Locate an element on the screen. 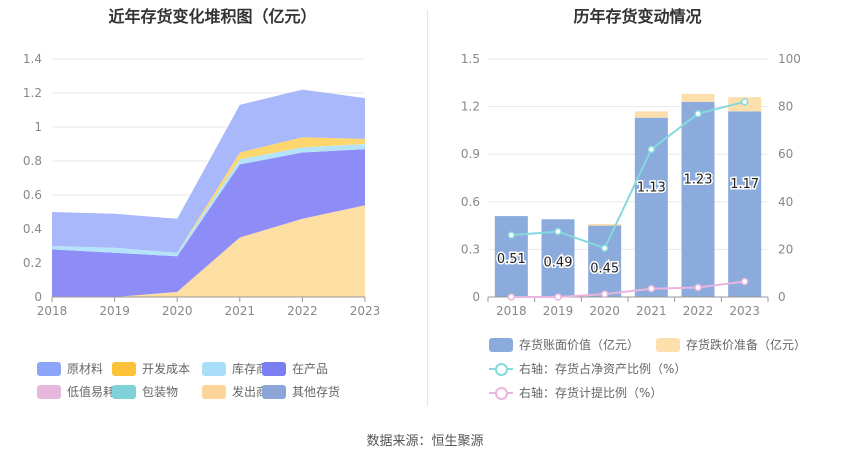 Image resolution: width=850 pixels, height=459 pixels. y2-tick-label: 80 is located at coordinates (785, 107).